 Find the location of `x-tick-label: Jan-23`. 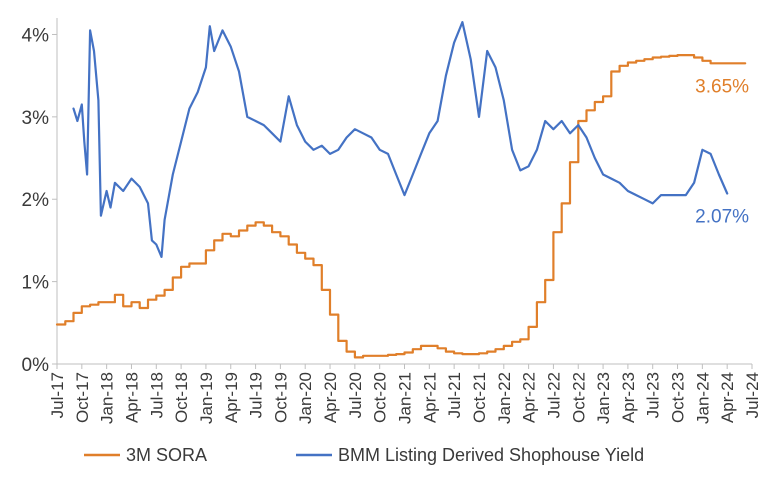

x-tick-label: Jan-23 is located at coordinates (603, 398).